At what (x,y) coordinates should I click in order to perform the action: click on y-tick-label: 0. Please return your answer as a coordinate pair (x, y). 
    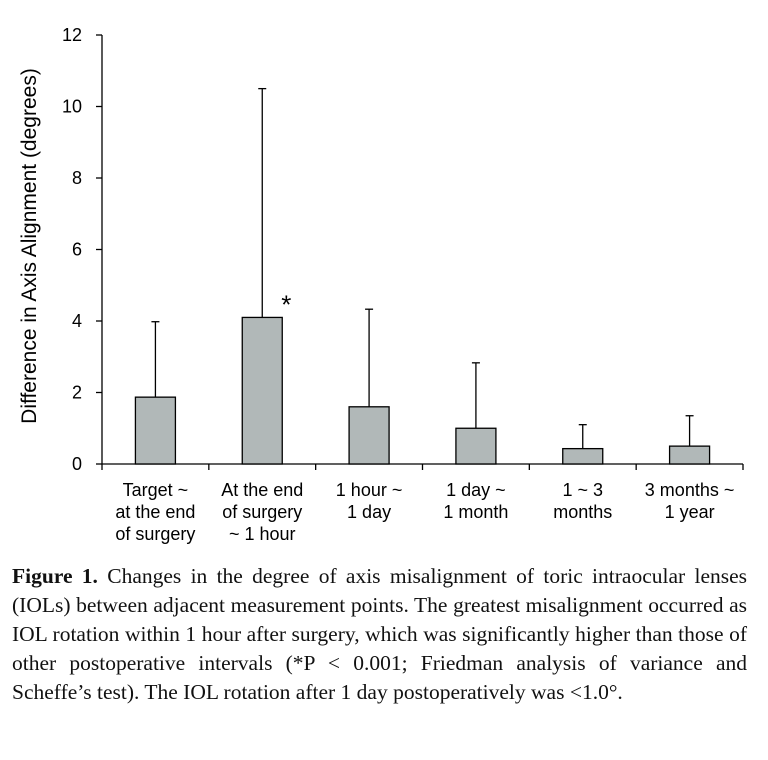
    Looking at the image, I should click on (77, 464).